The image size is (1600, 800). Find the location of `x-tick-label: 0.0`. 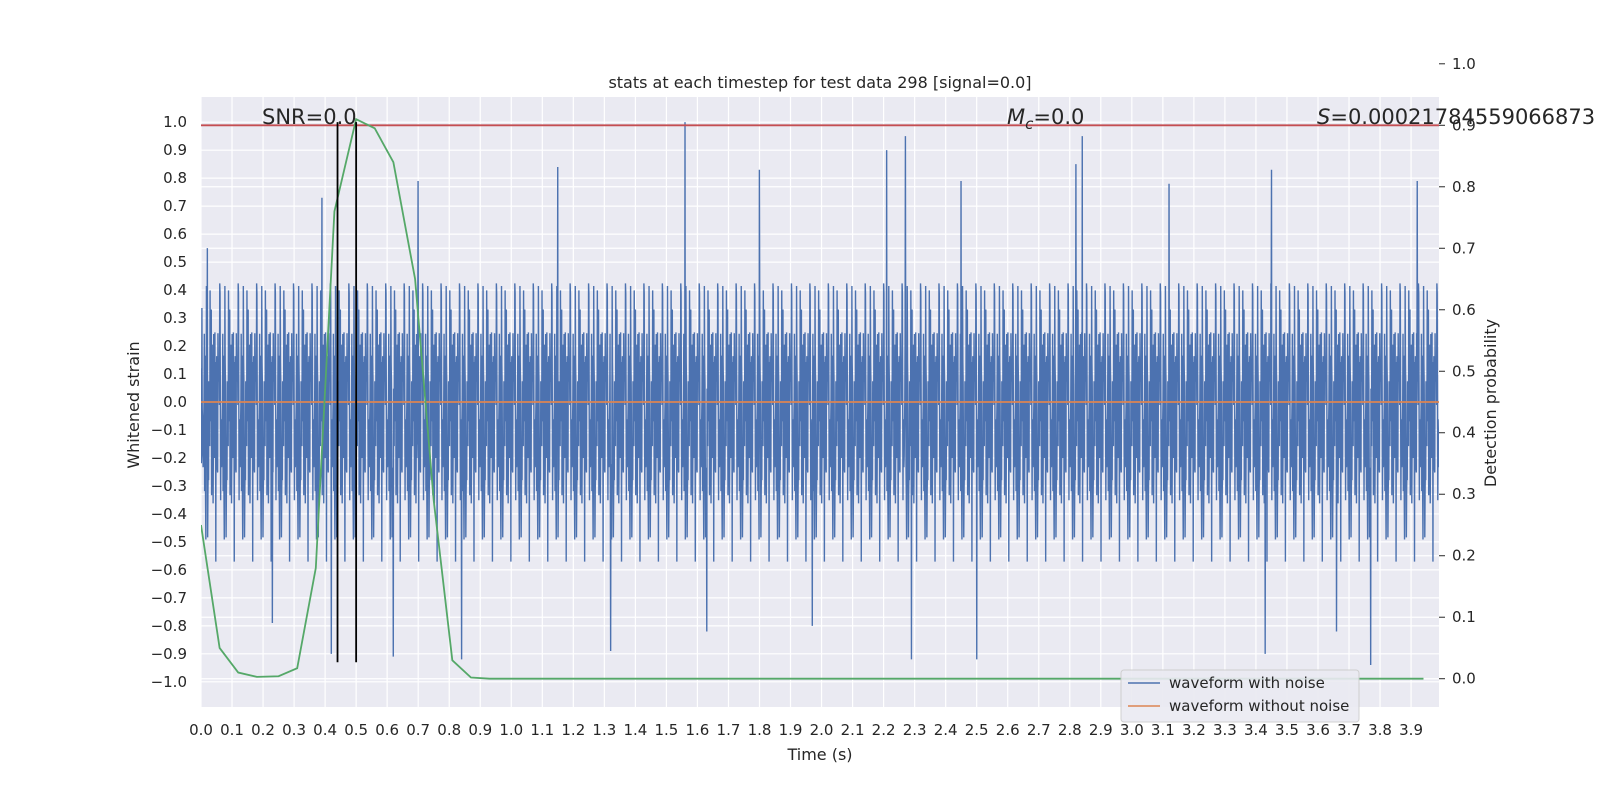

x-tick-label: 0.0 is located at coordinates (201, 730).